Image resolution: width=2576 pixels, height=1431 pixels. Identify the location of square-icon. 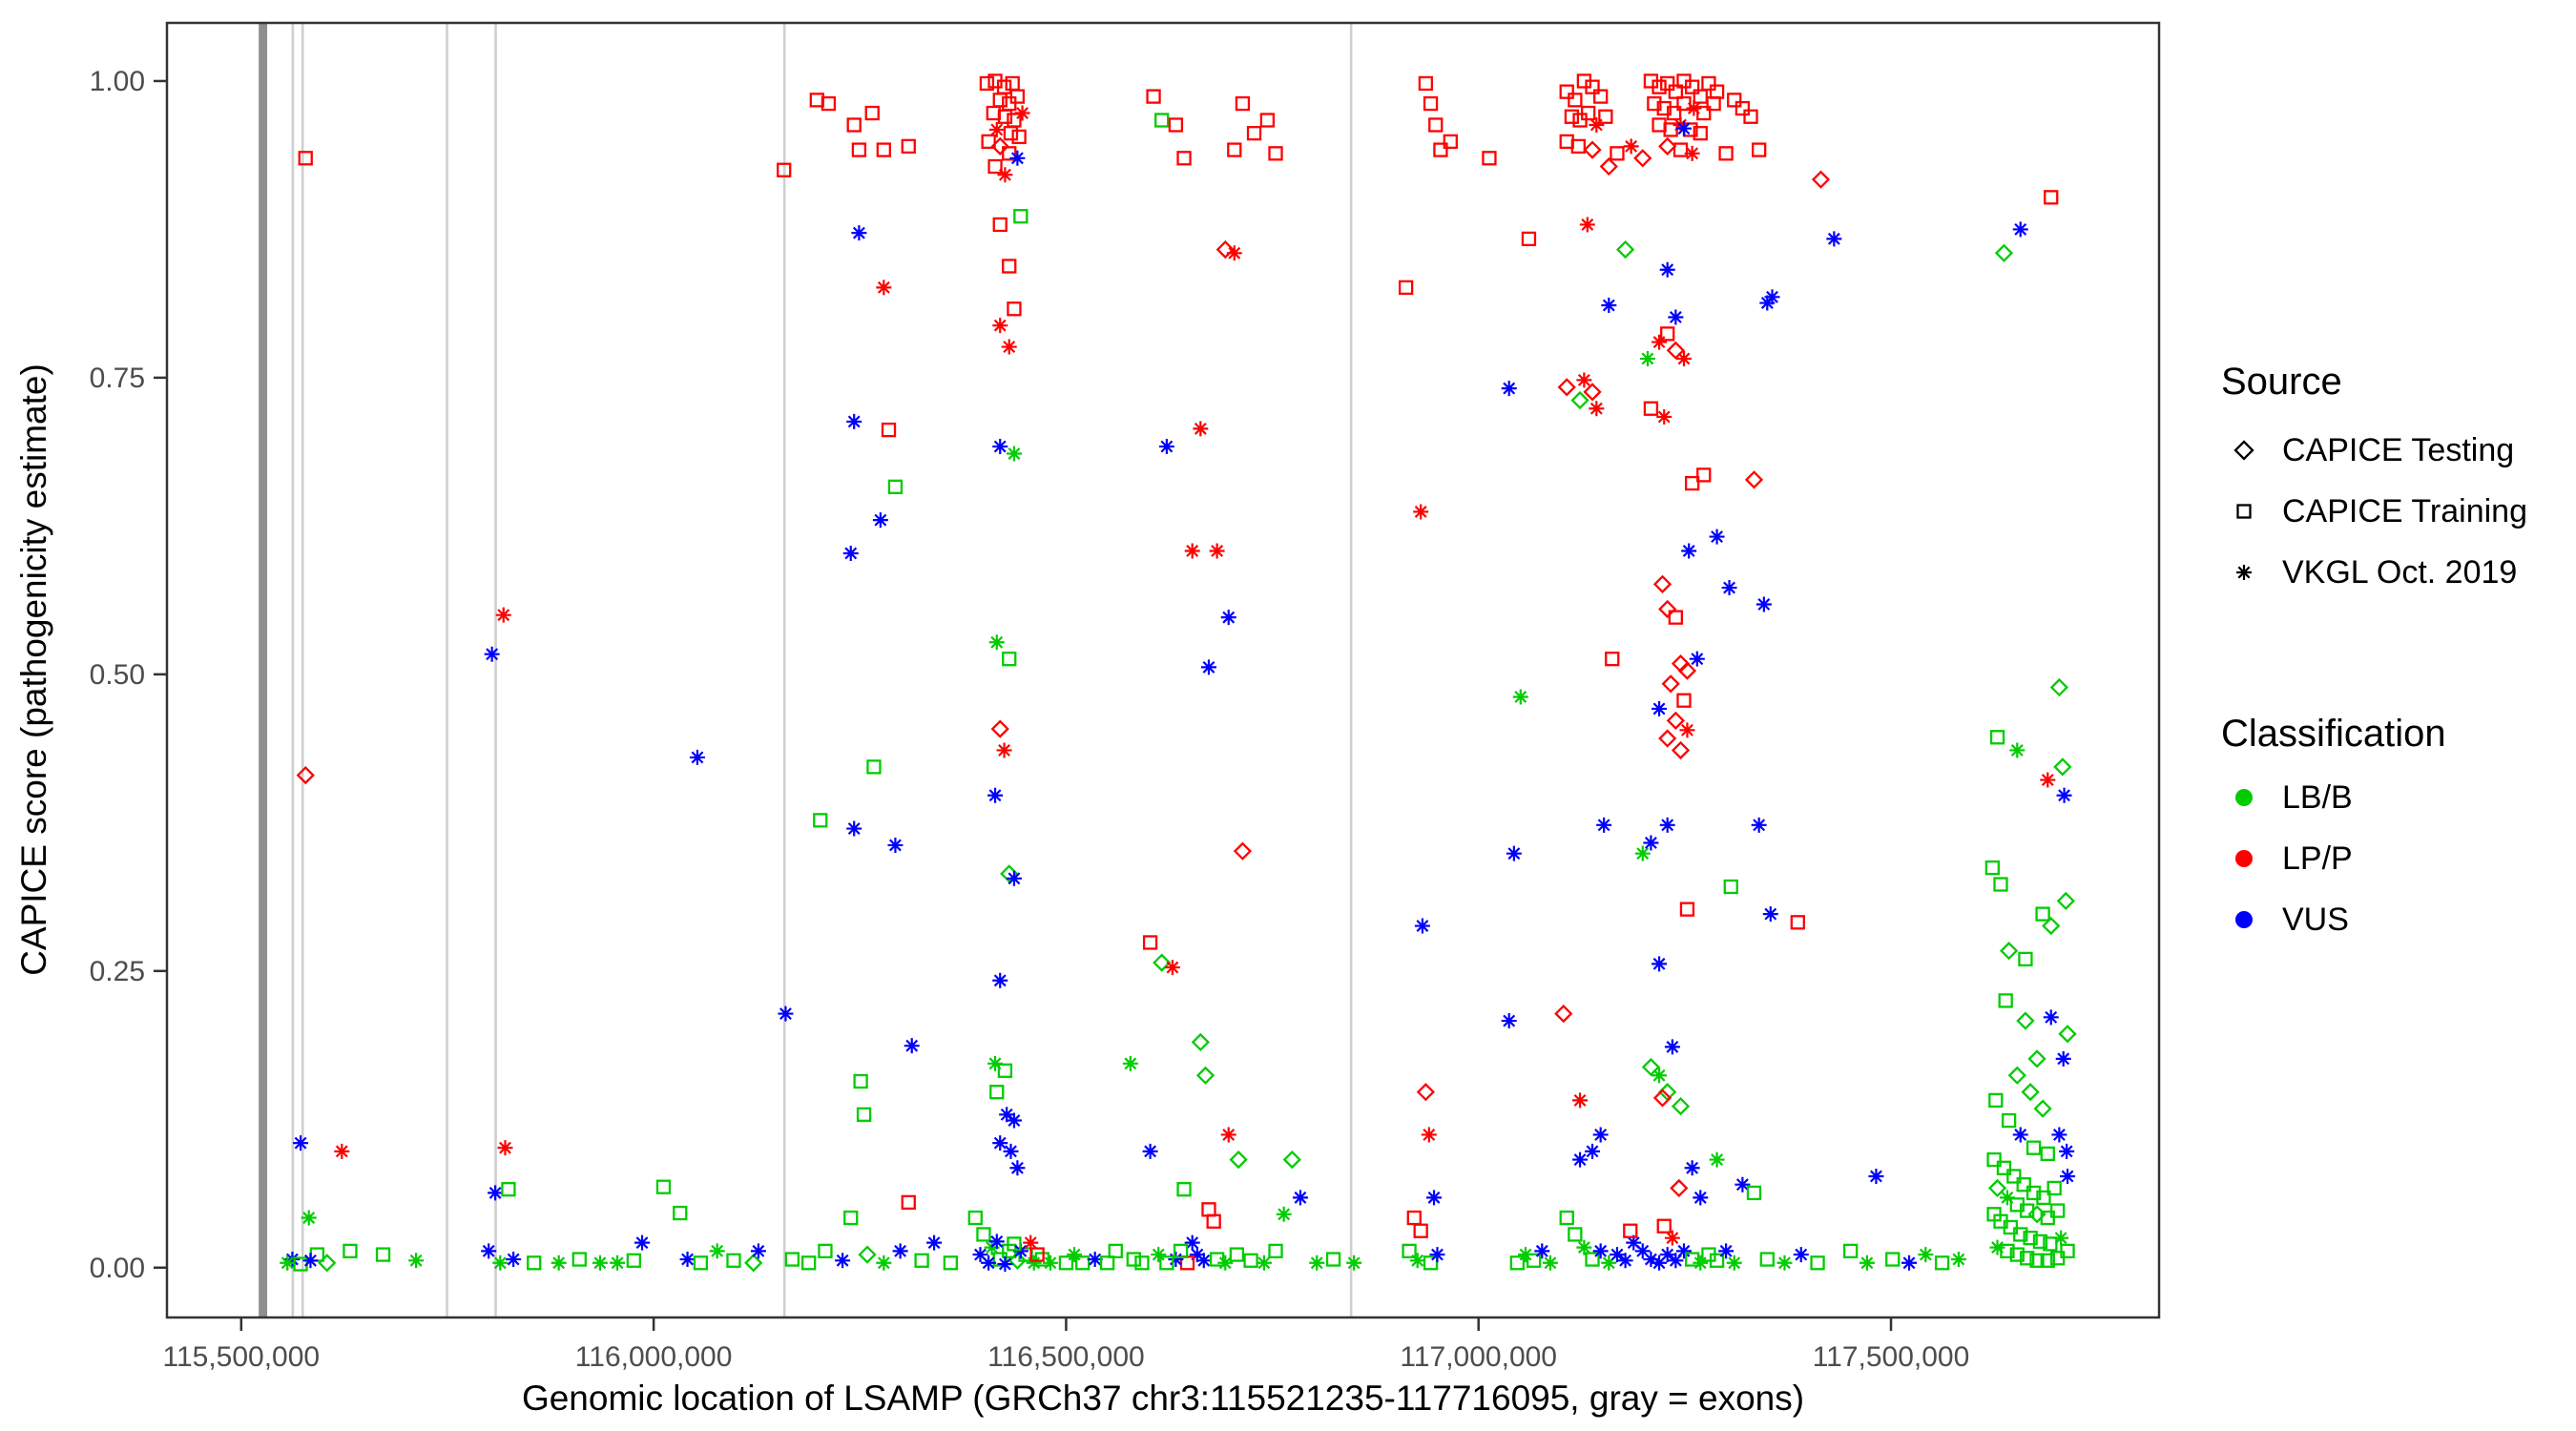
(2244, 511).